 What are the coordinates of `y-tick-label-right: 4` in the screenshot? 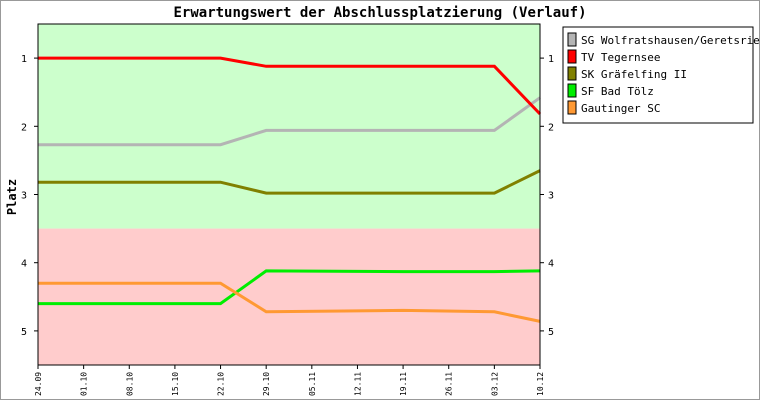 It's located at (551, 264).